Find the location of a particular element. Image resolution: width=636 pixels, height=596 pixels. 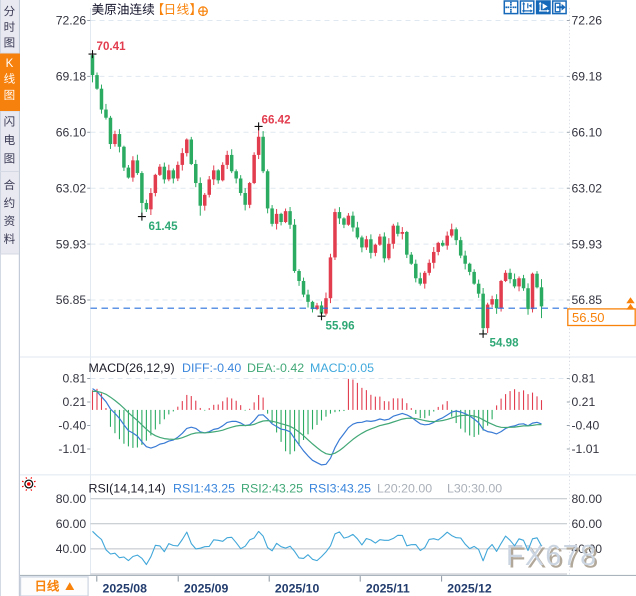

svg-text: 56.50 is located at coordinates (588, 317).